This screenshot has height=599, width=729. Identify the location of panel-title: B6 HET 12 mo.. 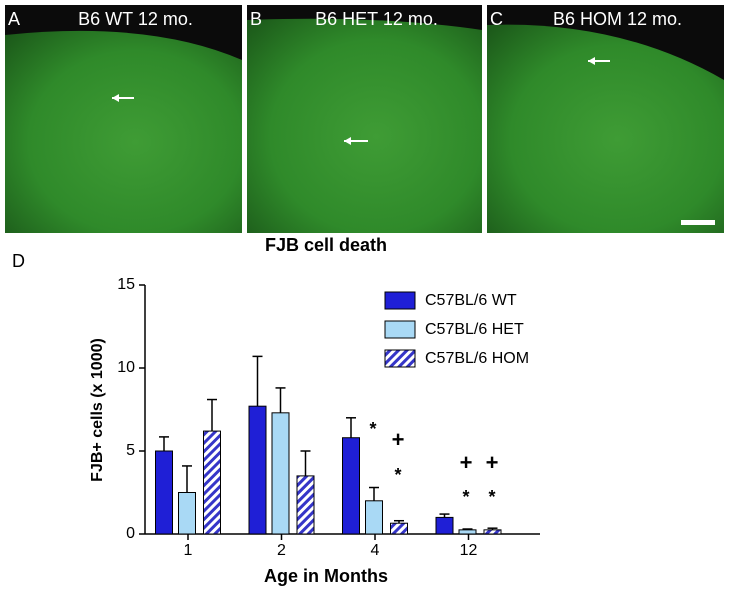
(376, 19).